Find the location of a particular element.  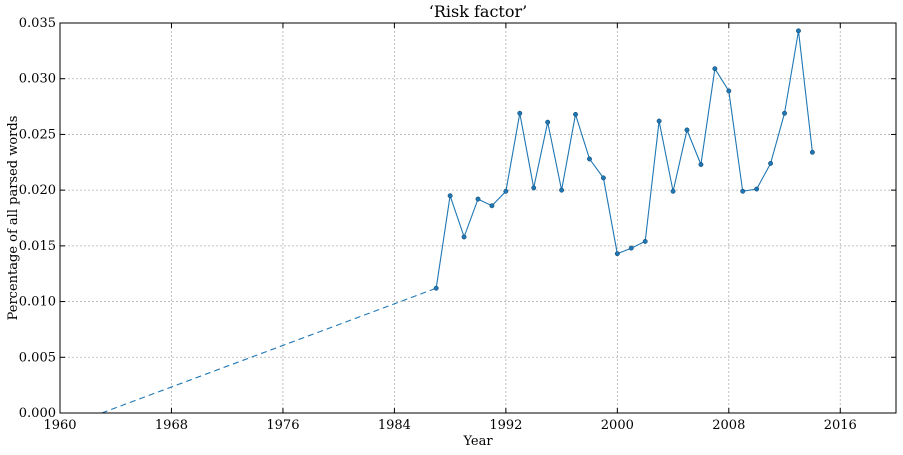

y-tick-label: 0.000 is located at coordinates (37, 413).